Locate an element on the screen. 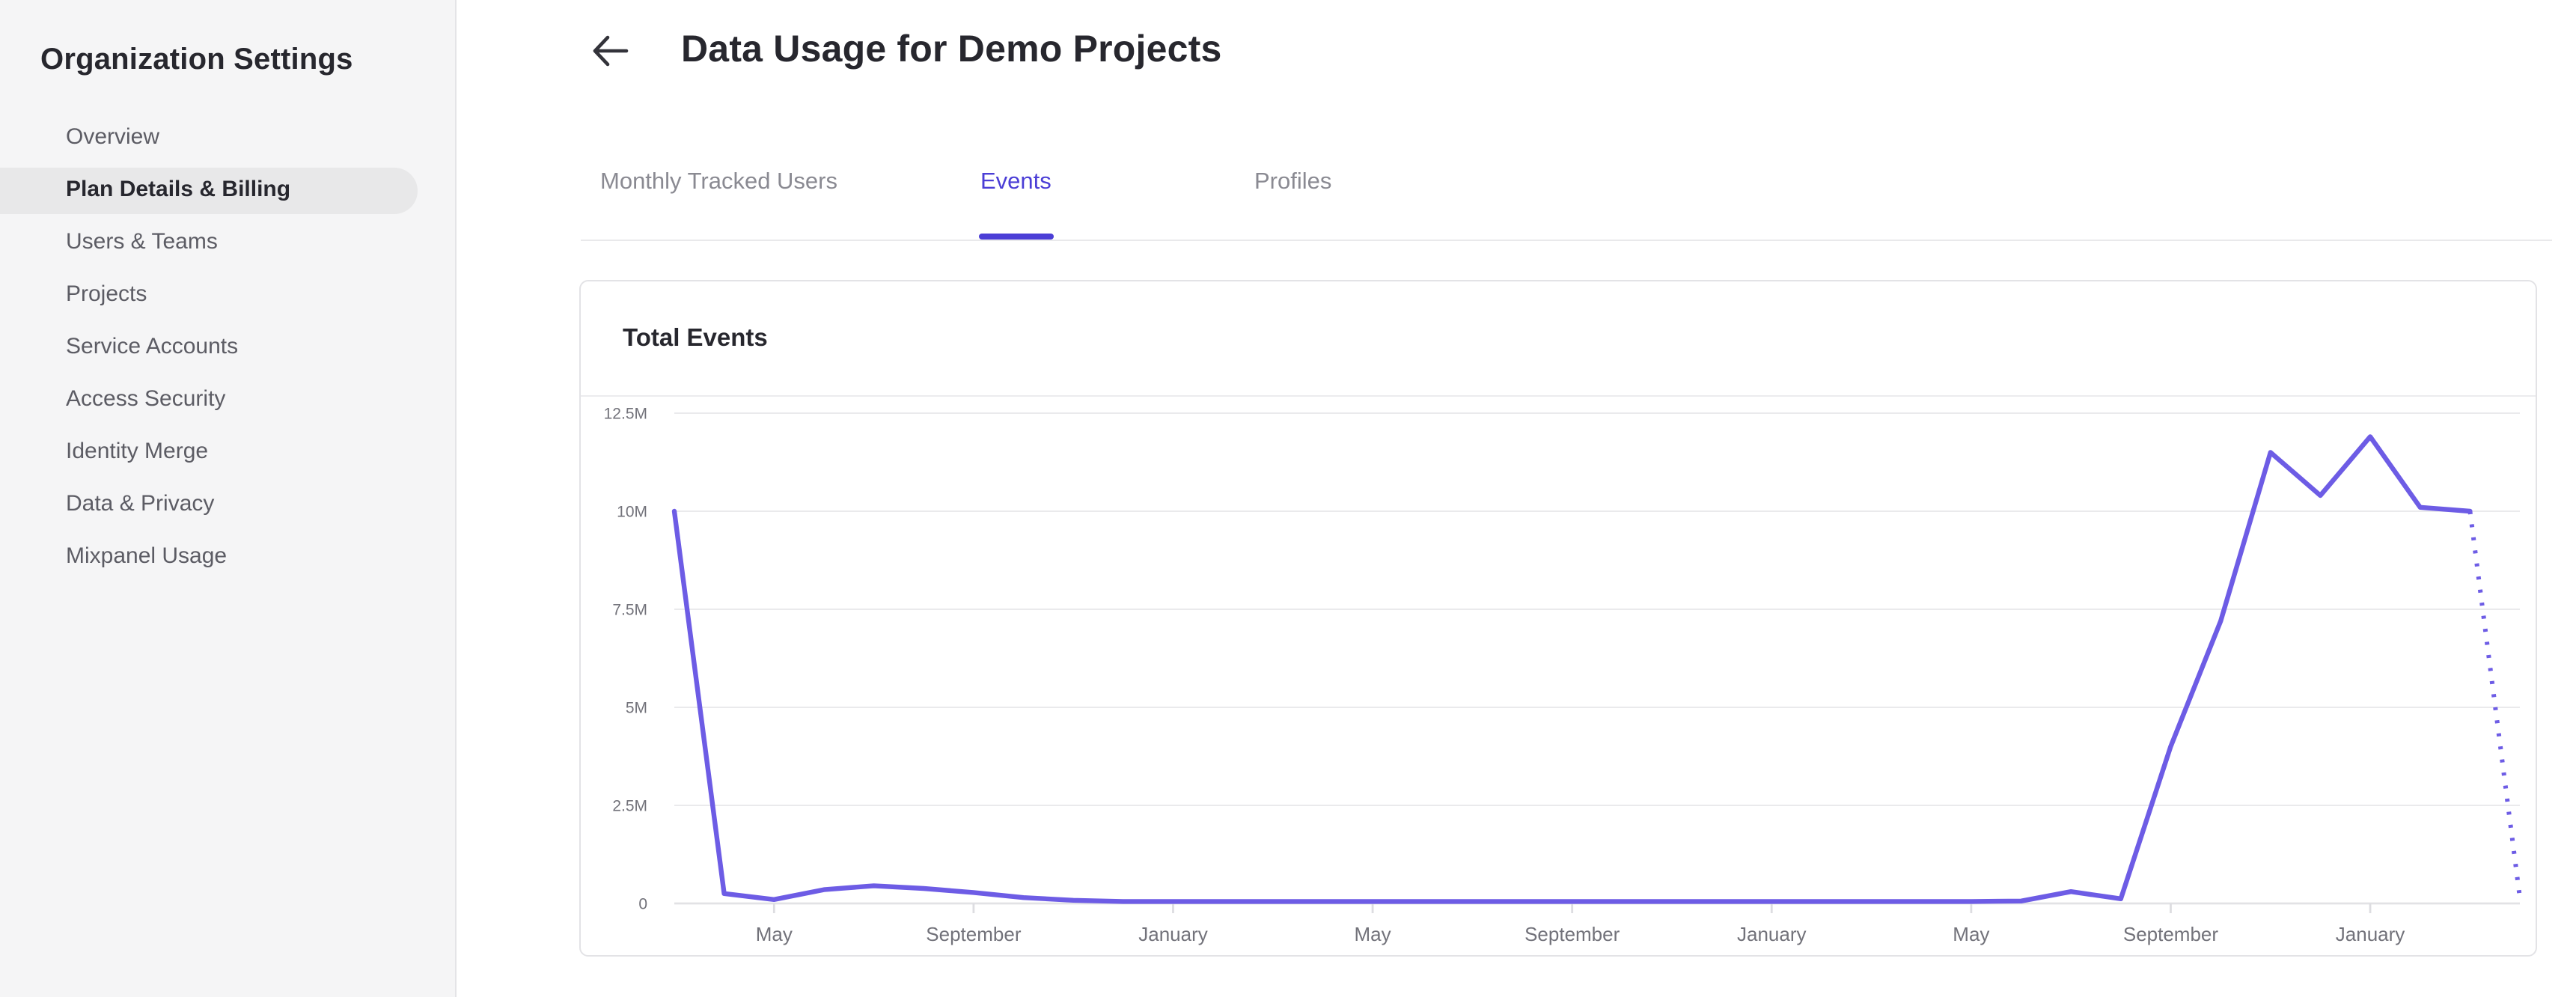 This screenshot has width=2576, height=997. svg-text: 2.5M is located at coordinates (629, 805).